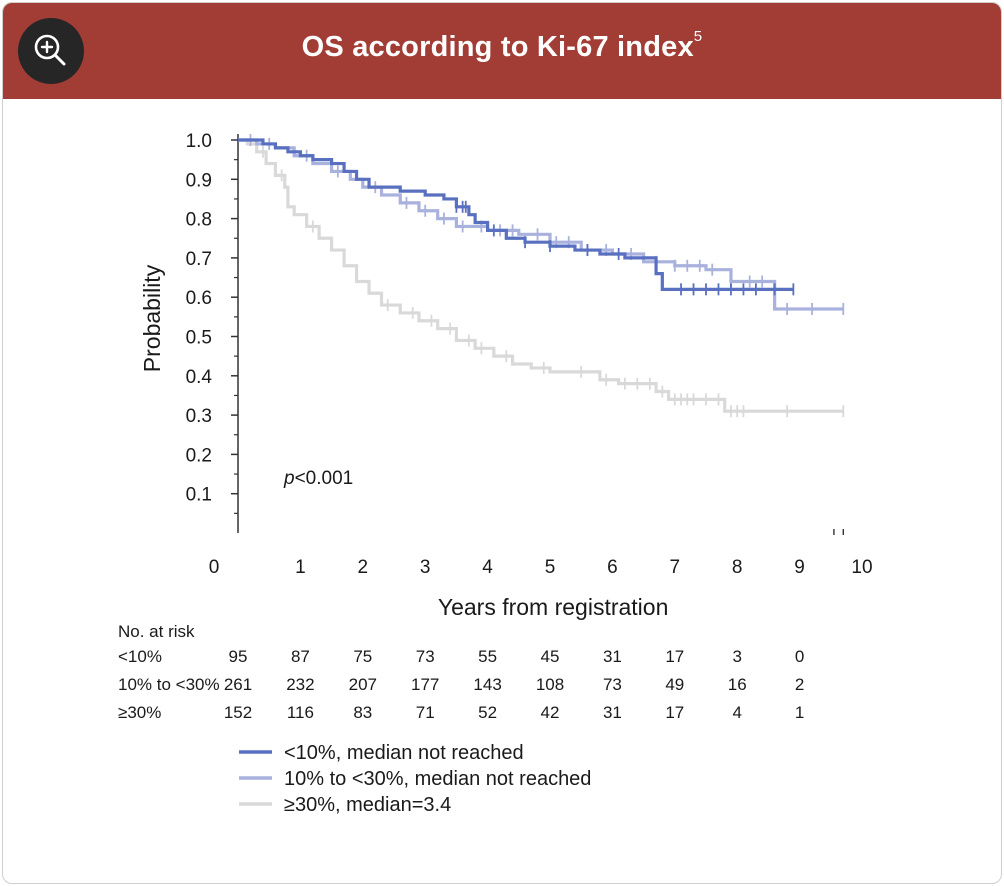 Image resolution: width=1004 pixels, height=886 pixels. I want to click on header-bar: OS according to Ki-67 index5, so click(502, 51).